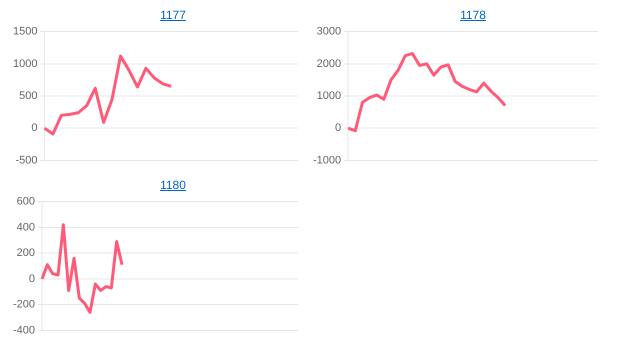  Describe the element at coordinates (26, 253) in the screenshot. I see `y-tick-label: 200` at that location.